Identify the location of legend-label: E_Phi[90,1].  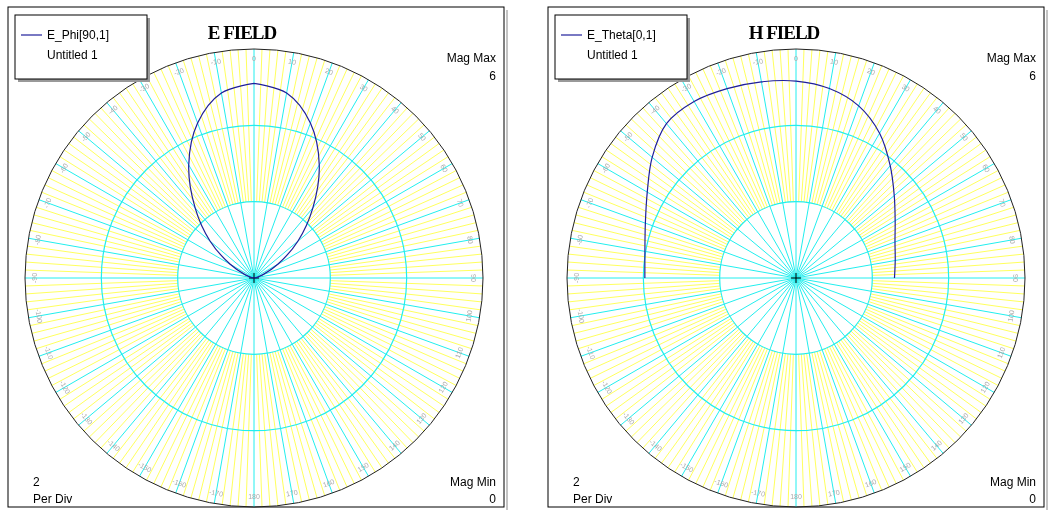
(78, 35).